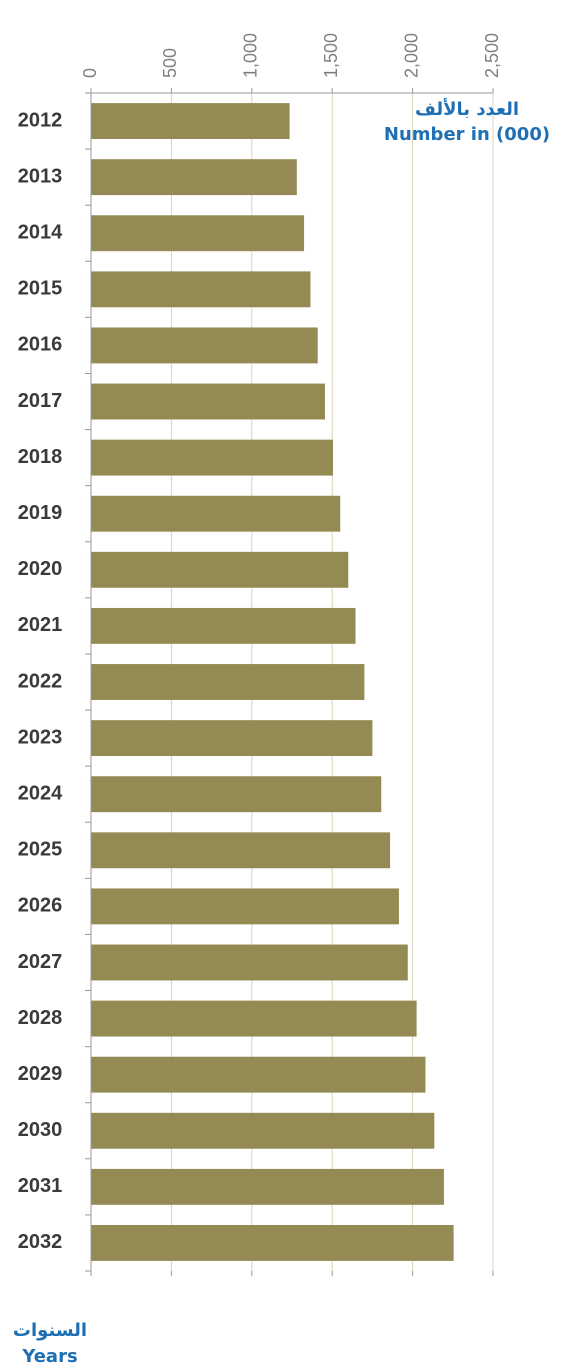 This screenshot has width=568, height=1370. What do you see at coordinates (40, 233) in the screenshot?
I see `category-label: 2014` at bounding box center [40, 233].